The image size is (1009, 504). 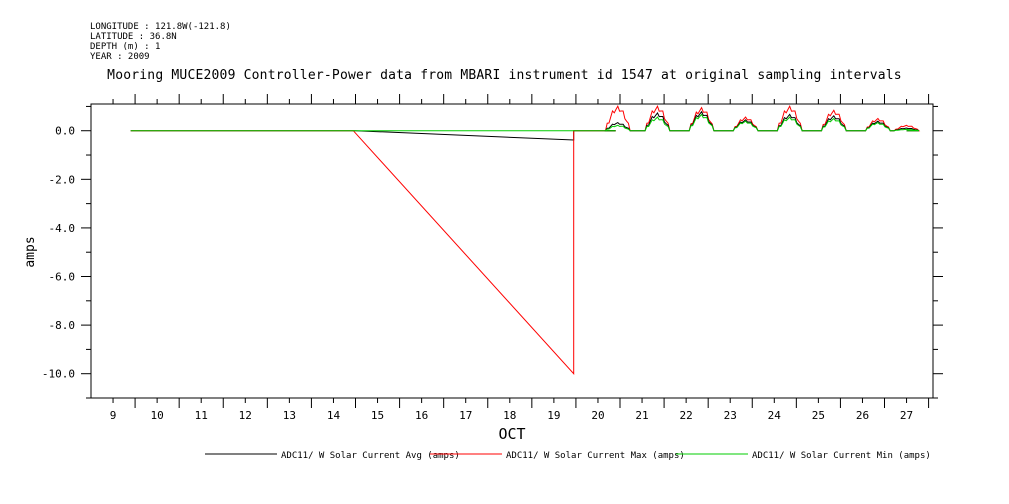 I want to click on x-tick-label: 10, so click(x=157, y=415).